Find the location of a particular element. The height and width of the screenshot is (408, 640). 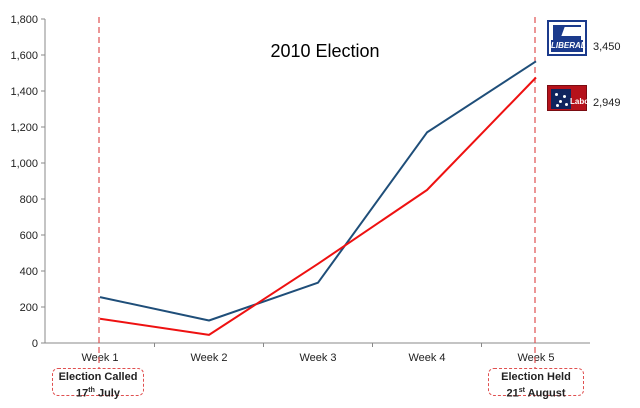

y-tick-label: 1,400 is located at coordinates (24, 92).